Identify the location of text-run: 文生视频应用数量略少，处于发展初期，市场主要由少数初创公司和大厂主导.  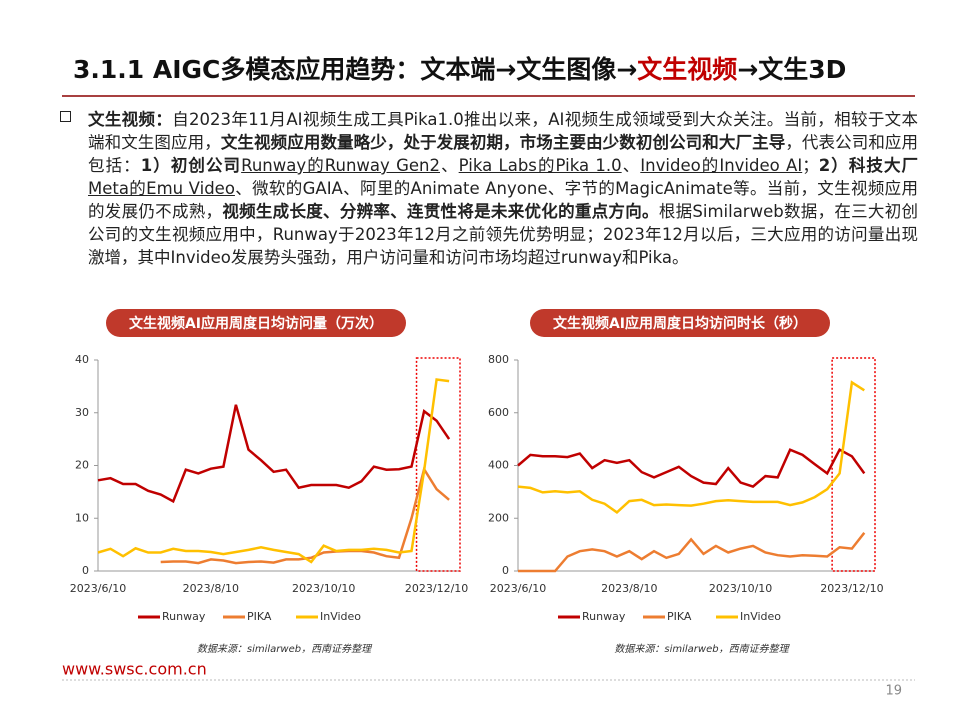
(503, 142).